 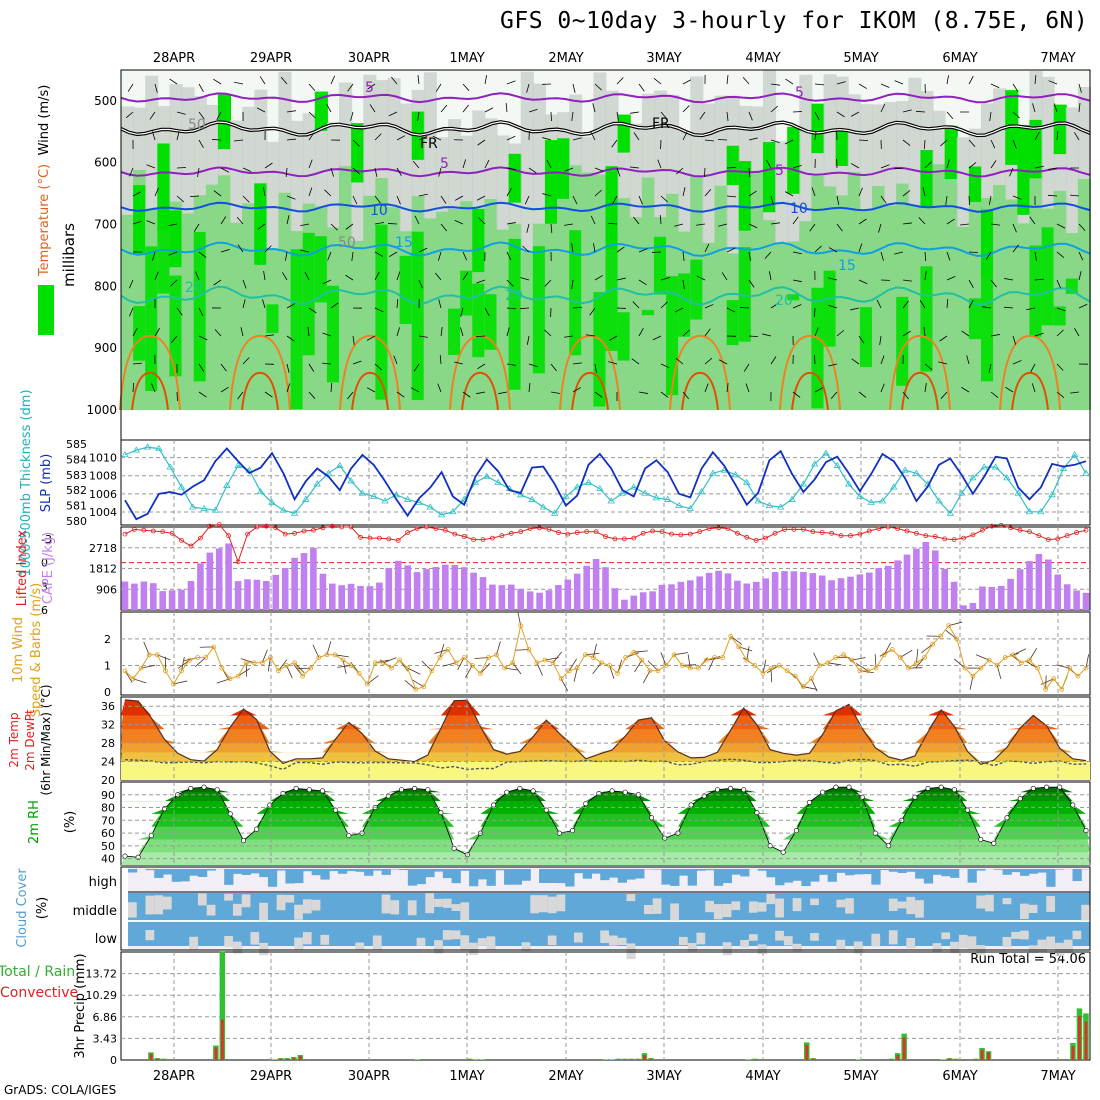 I want to click on cloud-label-high: high, so click(x=103, y=882).